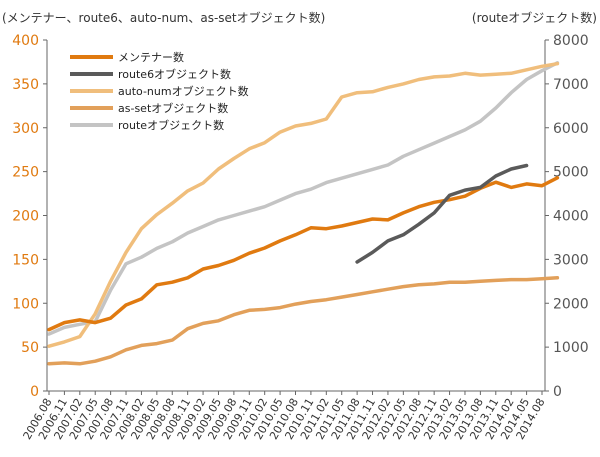 This screenshot has width=600, height=457. Describe the element at coordinates (163, 17) in the screenshot. I see `left-axis-title: (メンテナー、route6、auto-num、as-setオブジェクト数)` at that location.